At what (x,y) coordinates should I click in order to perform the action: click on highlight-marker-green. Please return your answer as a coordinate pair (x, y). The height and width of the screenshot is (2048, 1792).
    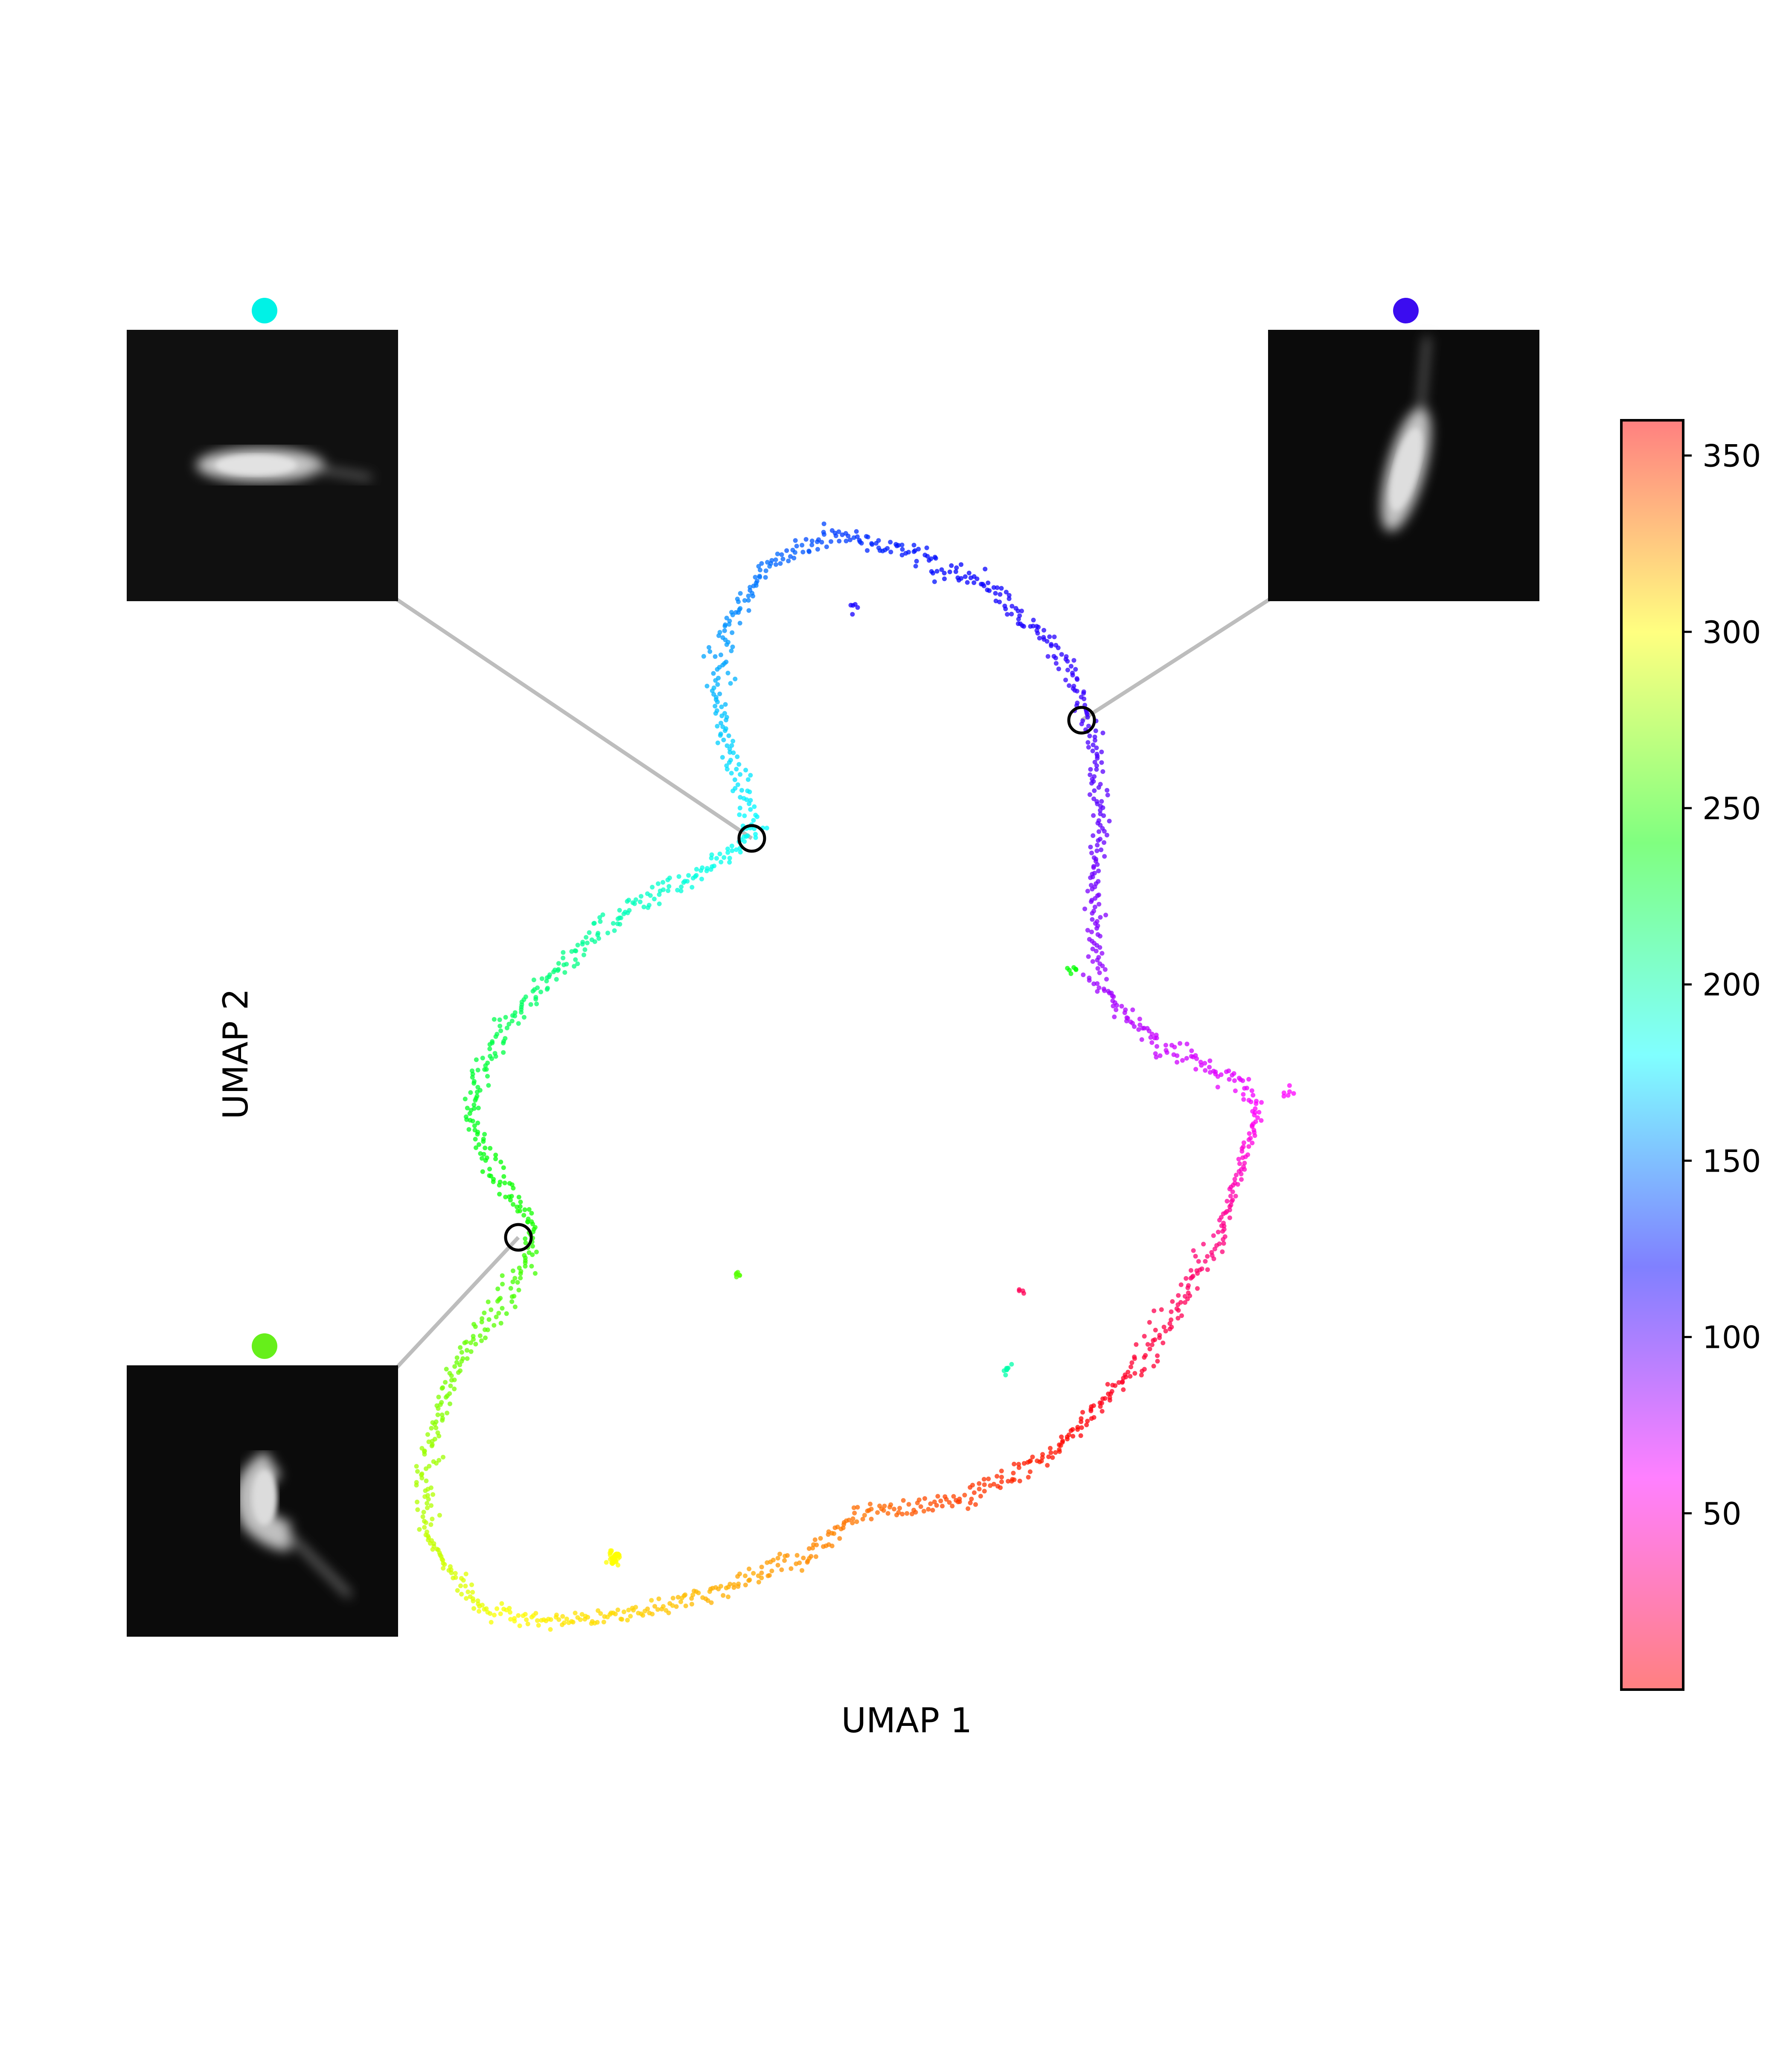
    Looking at the image, I should click on (518, 1237).